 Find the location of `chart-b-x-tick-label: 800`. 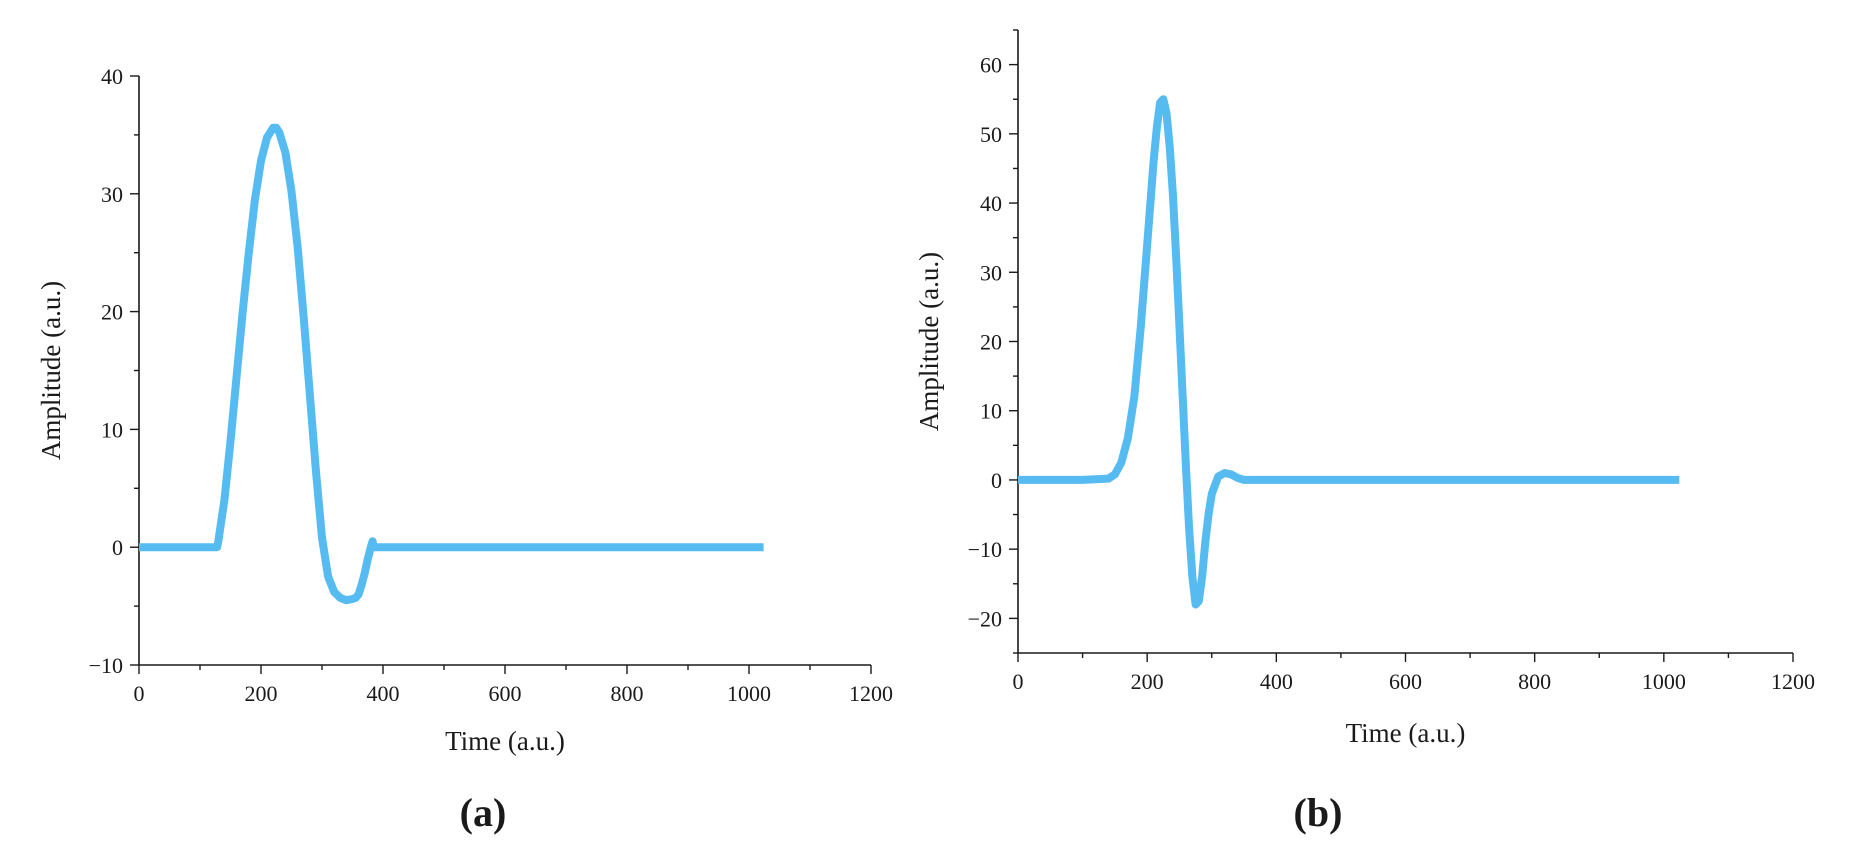

chart-b-x-tick-label: 800 is located at coordinates (1534, 681).